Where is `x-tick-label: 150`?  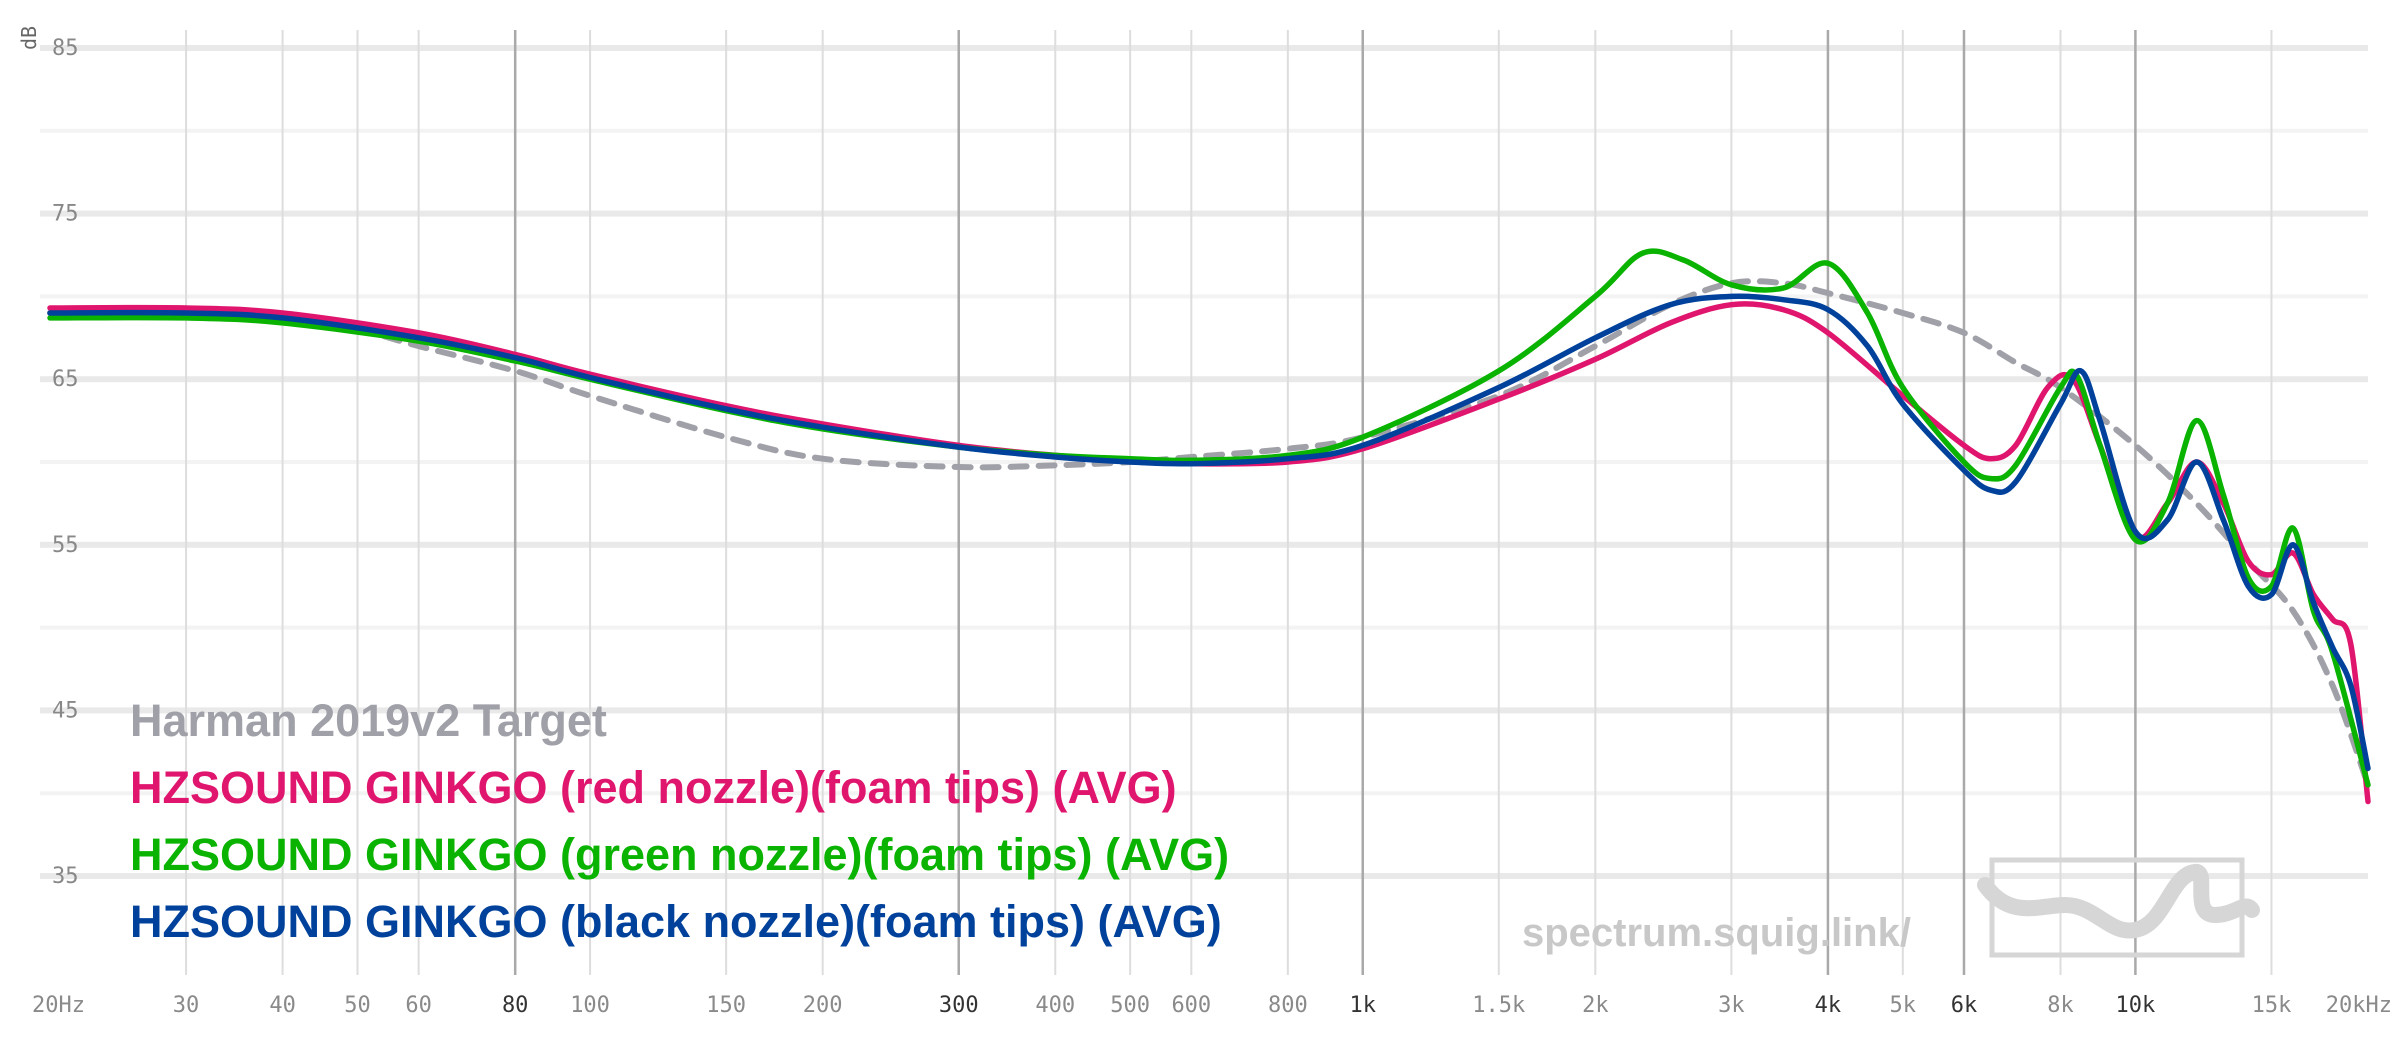 x-tick-label: 150 is located at coordinates (726, 1005).